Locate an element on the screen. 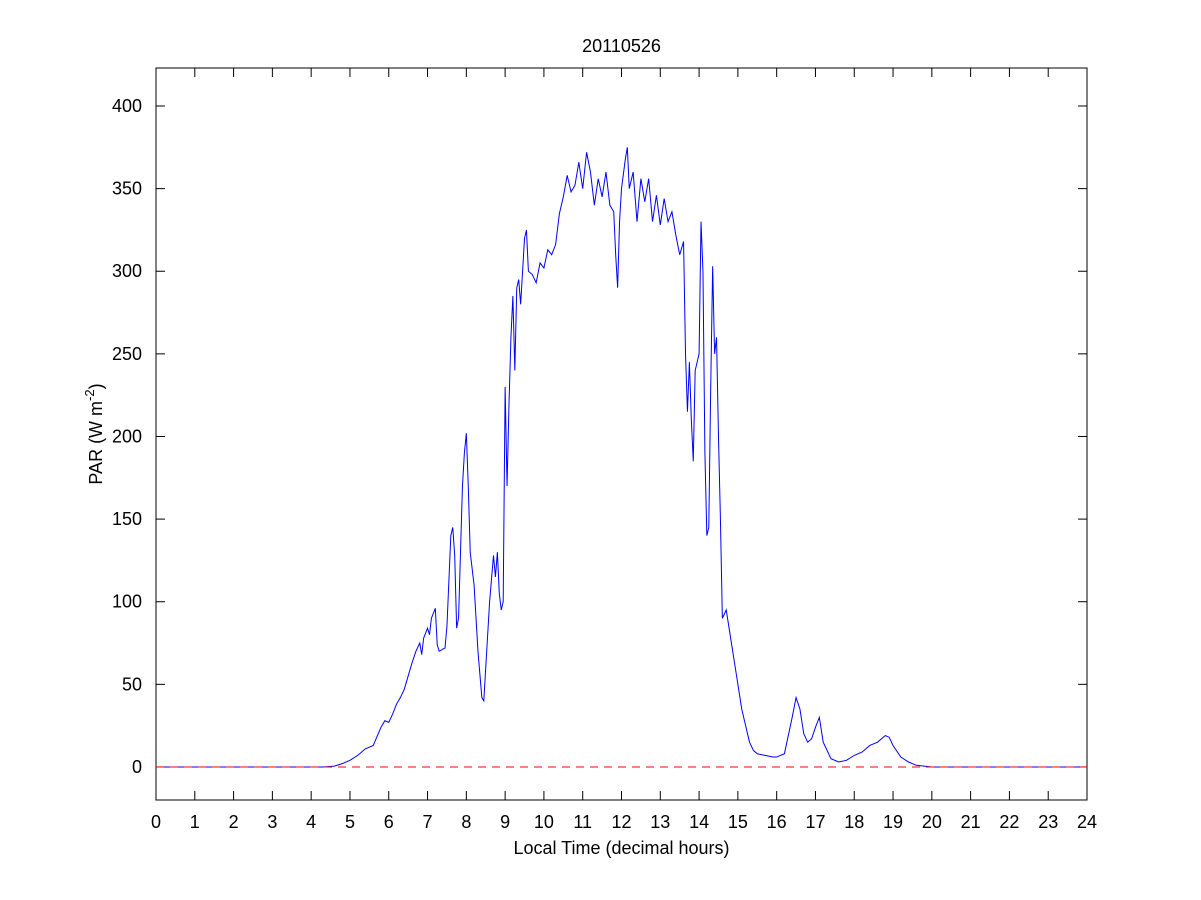 This screenshot has width=1201, height=900. y-tick-label: 250 is located at coordinates (127, 354).